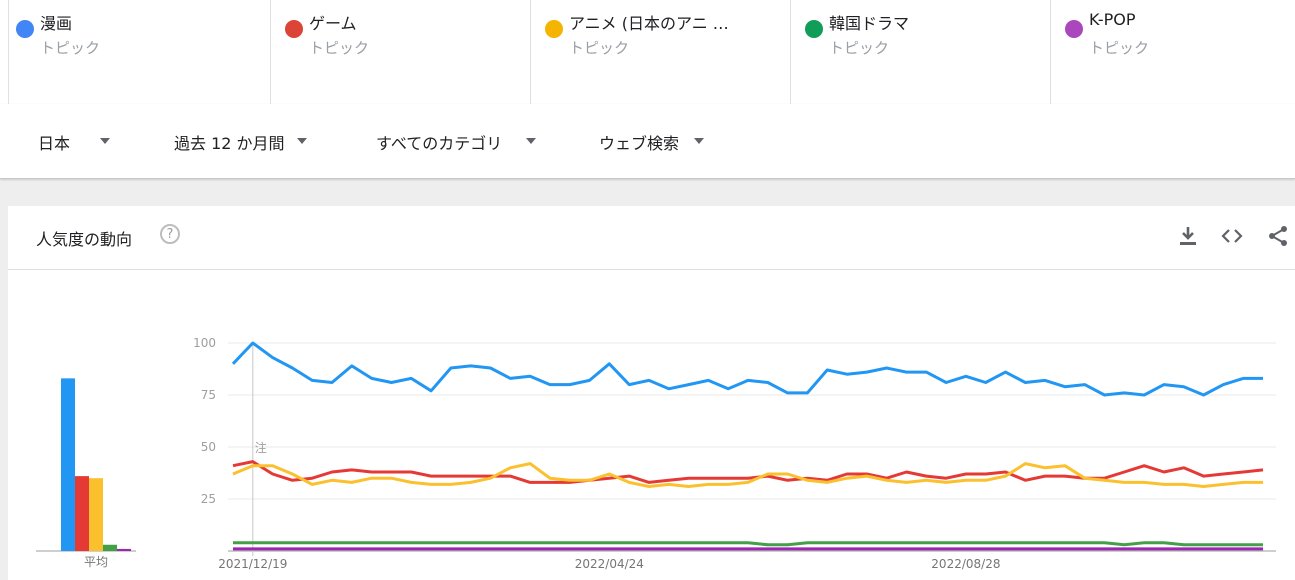 The height and width of the screenshot is (580, 1295). What do you see at coordinates (965, 564) in the screenshot?
I see `x-tick-label: 2022/08/28` at bounding box center [965, 564].